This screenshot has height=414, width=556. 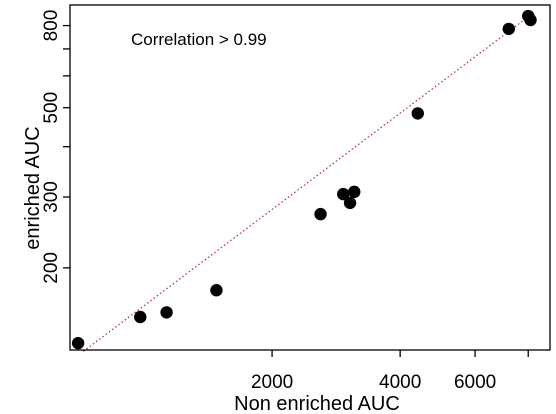 What do you see at coordinates (317, 403) in the screenshot?
I see `x-axis-label: Non enriched AUC` at bounding box center [317, 403].